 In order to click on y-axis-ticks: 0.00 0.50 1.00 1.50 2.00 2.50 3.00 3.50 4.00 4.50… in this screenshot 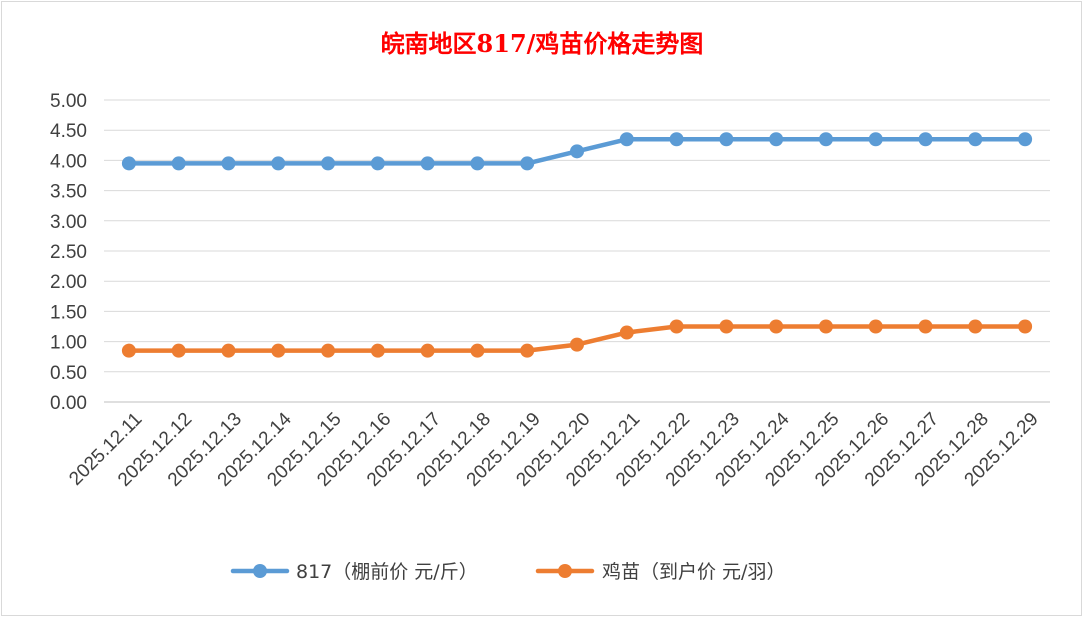, I will do `click(68, 252)`.